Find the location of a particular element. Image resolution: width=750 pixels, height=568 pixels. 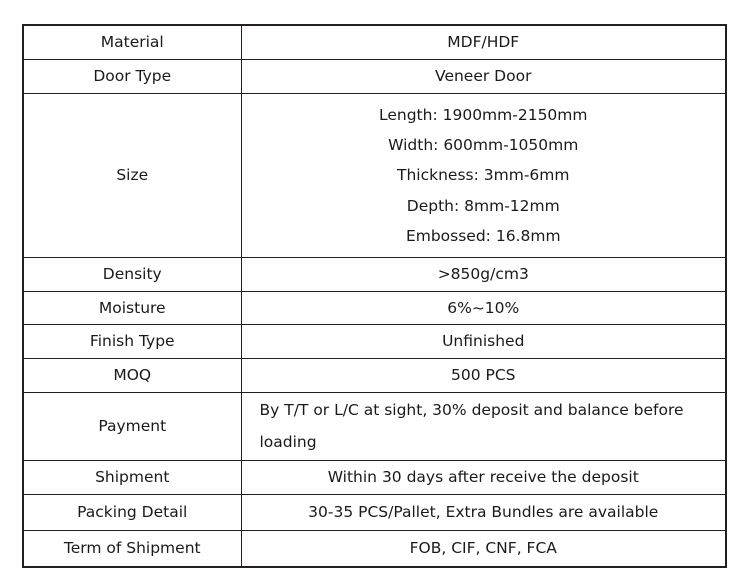

row-label-moisture: Moisture is located at coordinates (132, 308).